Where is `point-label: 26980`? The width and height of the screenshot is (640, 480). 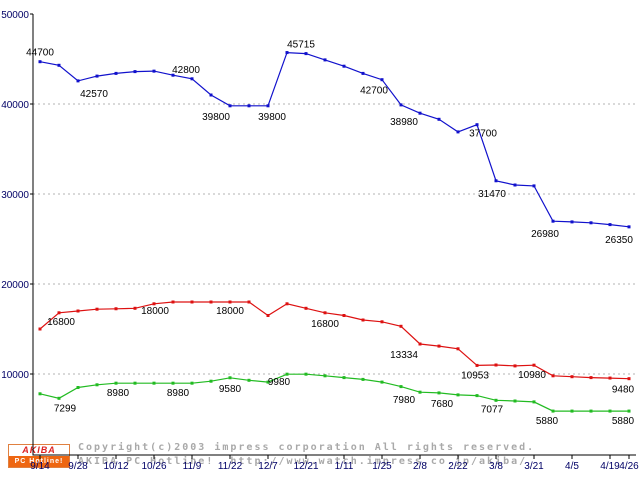
point-label: 26980 is located at coordinates (545, 234).